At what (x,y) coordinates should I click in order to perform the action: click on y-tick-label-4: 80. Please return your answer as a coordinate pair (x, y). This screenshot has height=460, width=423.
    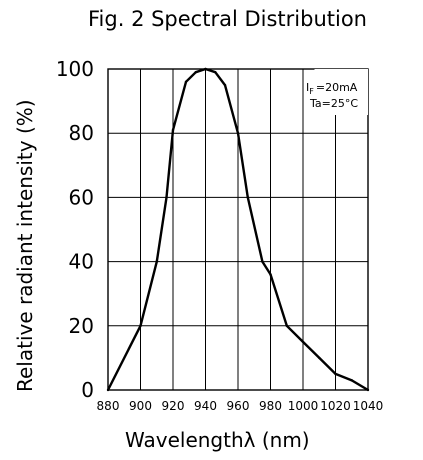
    Looking at the image, I should click on (81, 133).